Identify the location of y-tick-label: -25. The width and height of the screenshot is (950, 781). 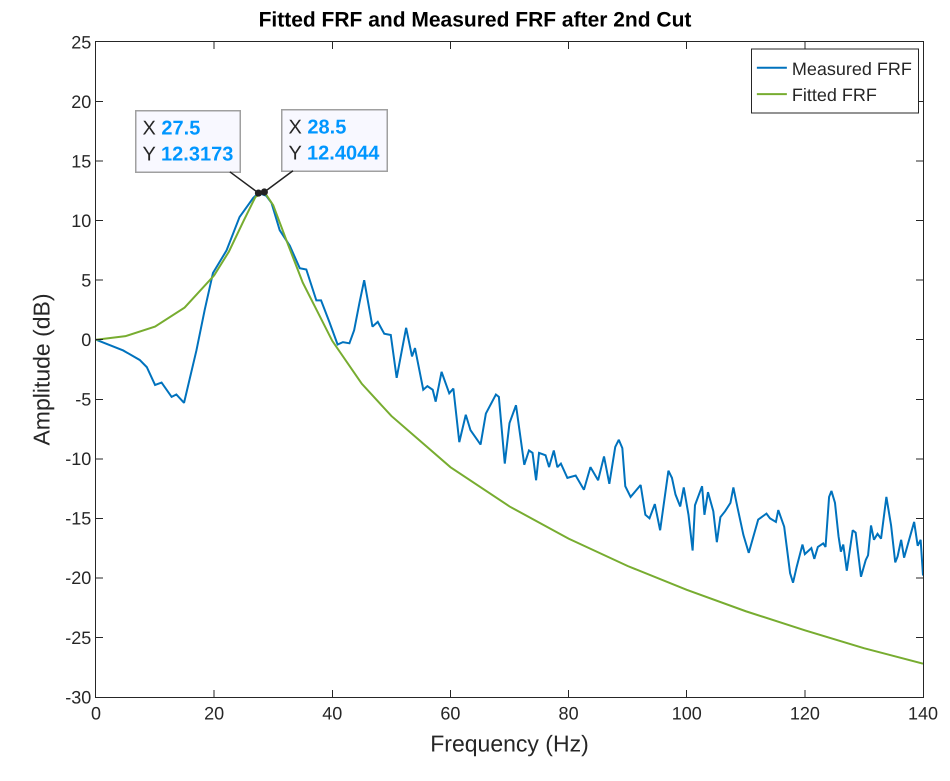
(78, 638).